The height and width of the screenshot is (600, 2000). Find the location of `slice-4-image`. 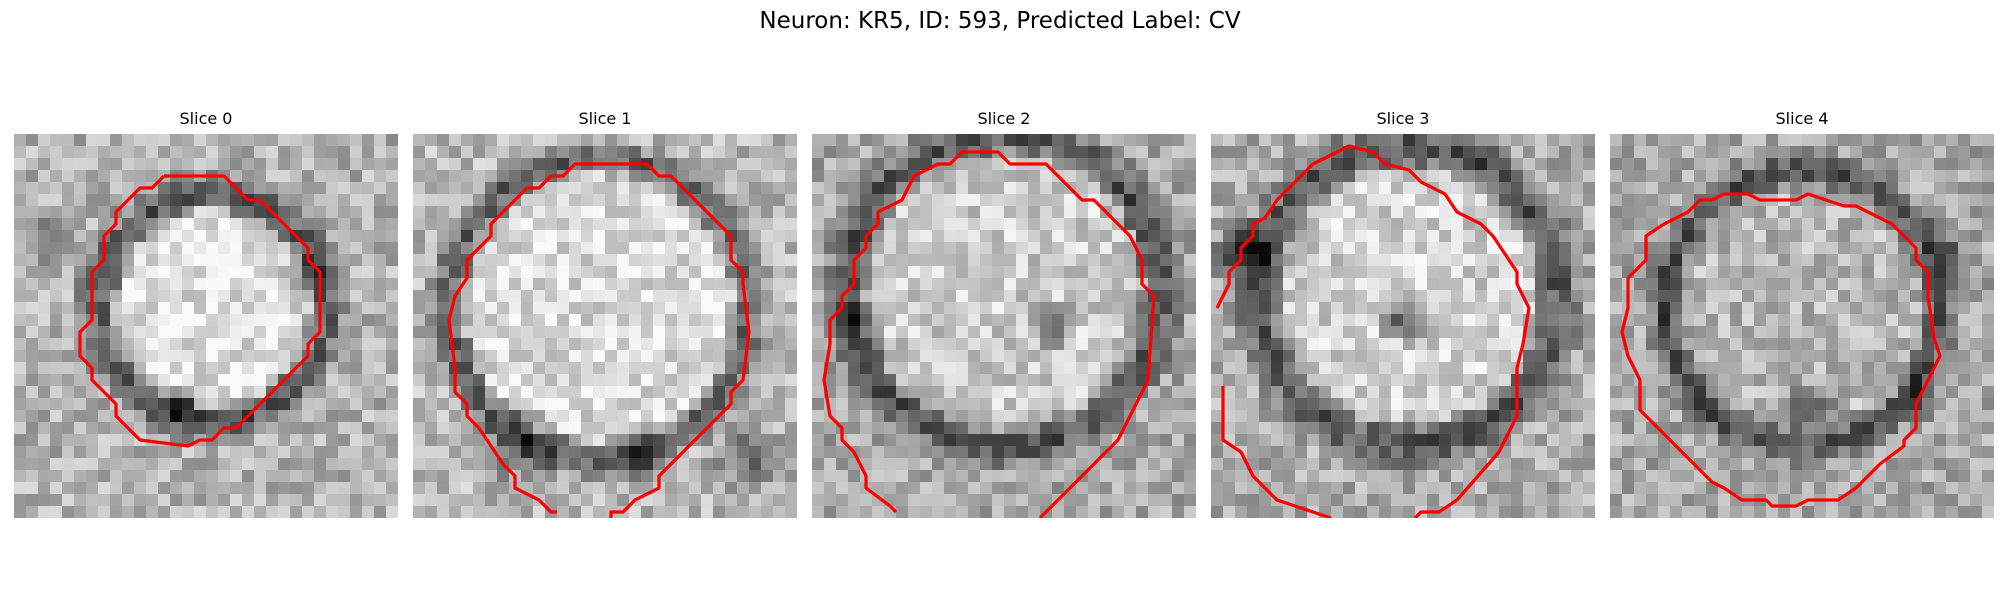

slice-4-image is located at coordinates (1802, 326).